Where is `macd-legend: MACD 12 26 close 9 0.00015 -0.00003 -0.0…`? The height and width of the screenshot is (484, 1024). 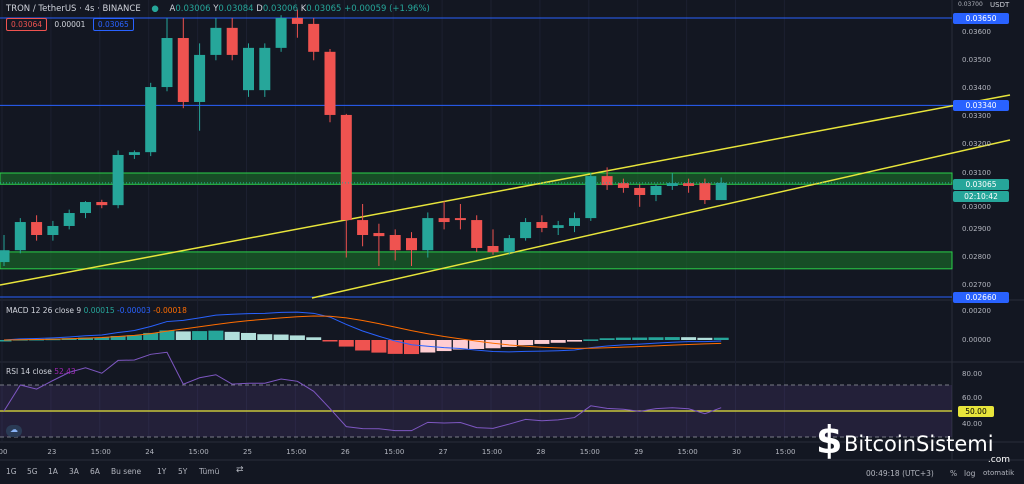 macd-legend: MACD 12 26 close 9 0.00015 -0.00003 -0.0… is located at coordinates (96, 310).